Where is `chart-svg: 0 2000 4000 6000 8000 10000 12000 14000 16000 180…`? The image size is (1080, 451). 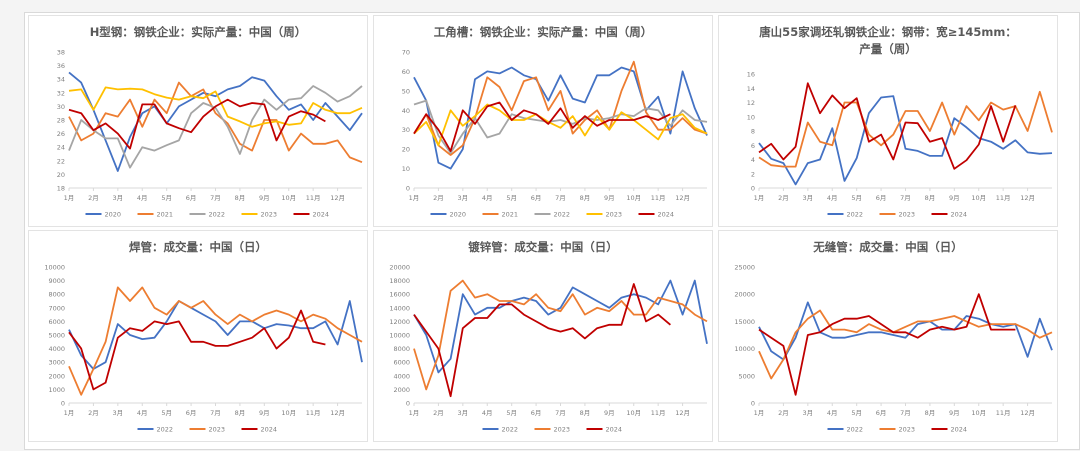 chart-svg: 0 2000 4000 6000 8000 10000 12000 14000 16000 180… is located at coordinates (548, 349).